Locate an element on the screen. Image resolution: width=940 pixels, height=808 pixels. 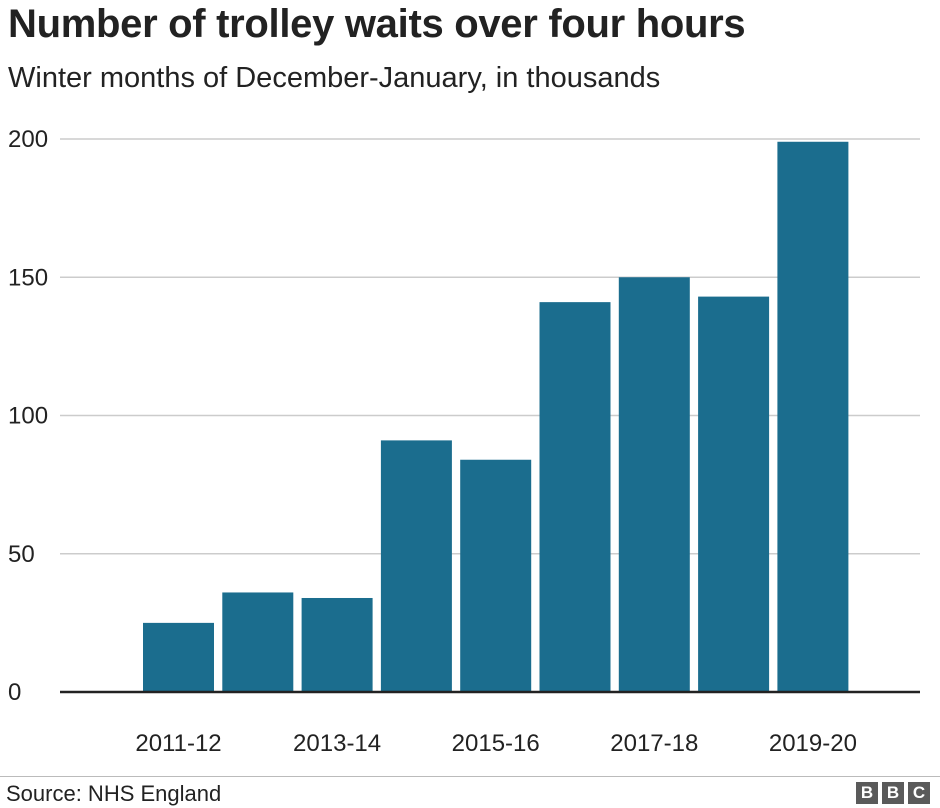
x-tick-label-2019-20: 2019-20 is located at coordinates (813, 743).